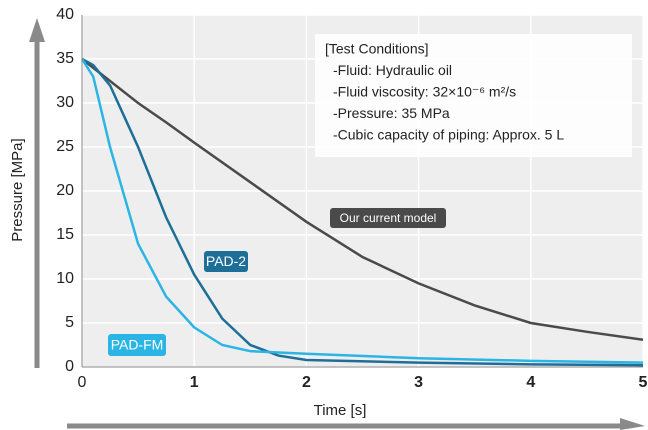 The width and height of the screenshot is (648, 430). I want to click on x-axis-title: Time [s], so click(340, 410).